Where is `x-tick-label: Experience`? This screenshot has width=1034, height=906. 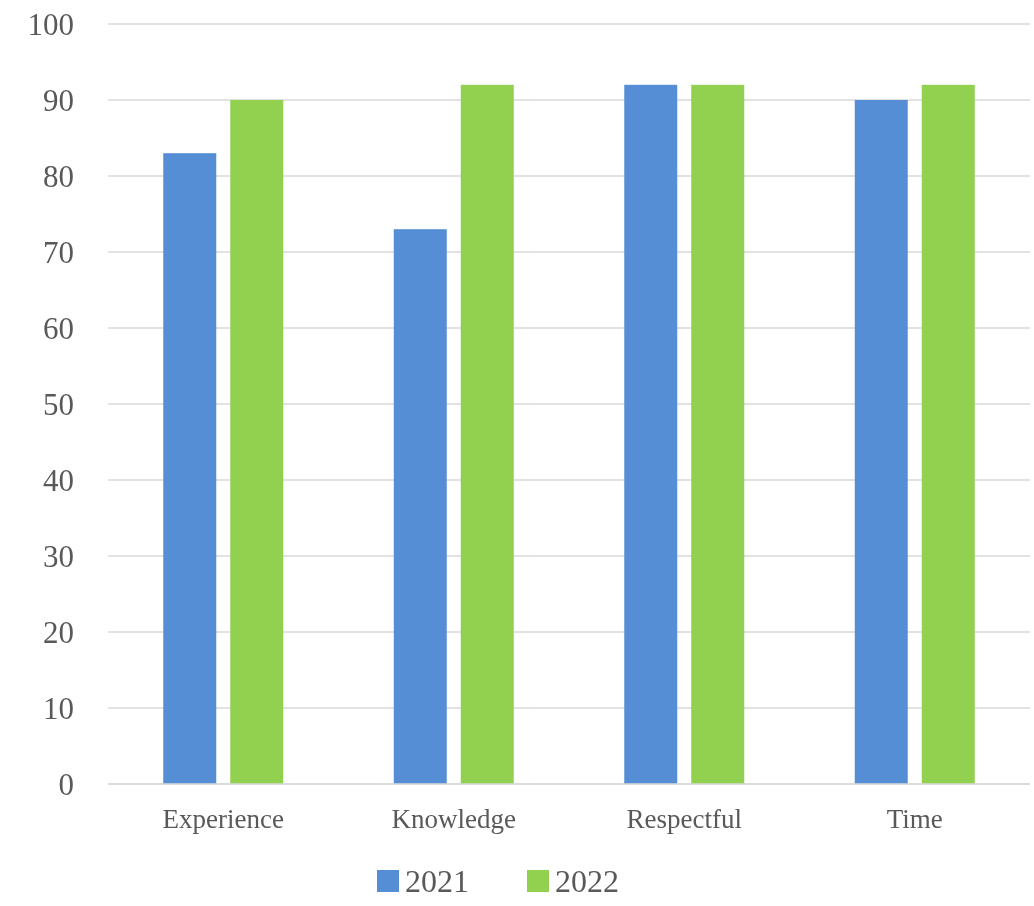 x-tick-label: Experience is located at coordinates (223, 819).